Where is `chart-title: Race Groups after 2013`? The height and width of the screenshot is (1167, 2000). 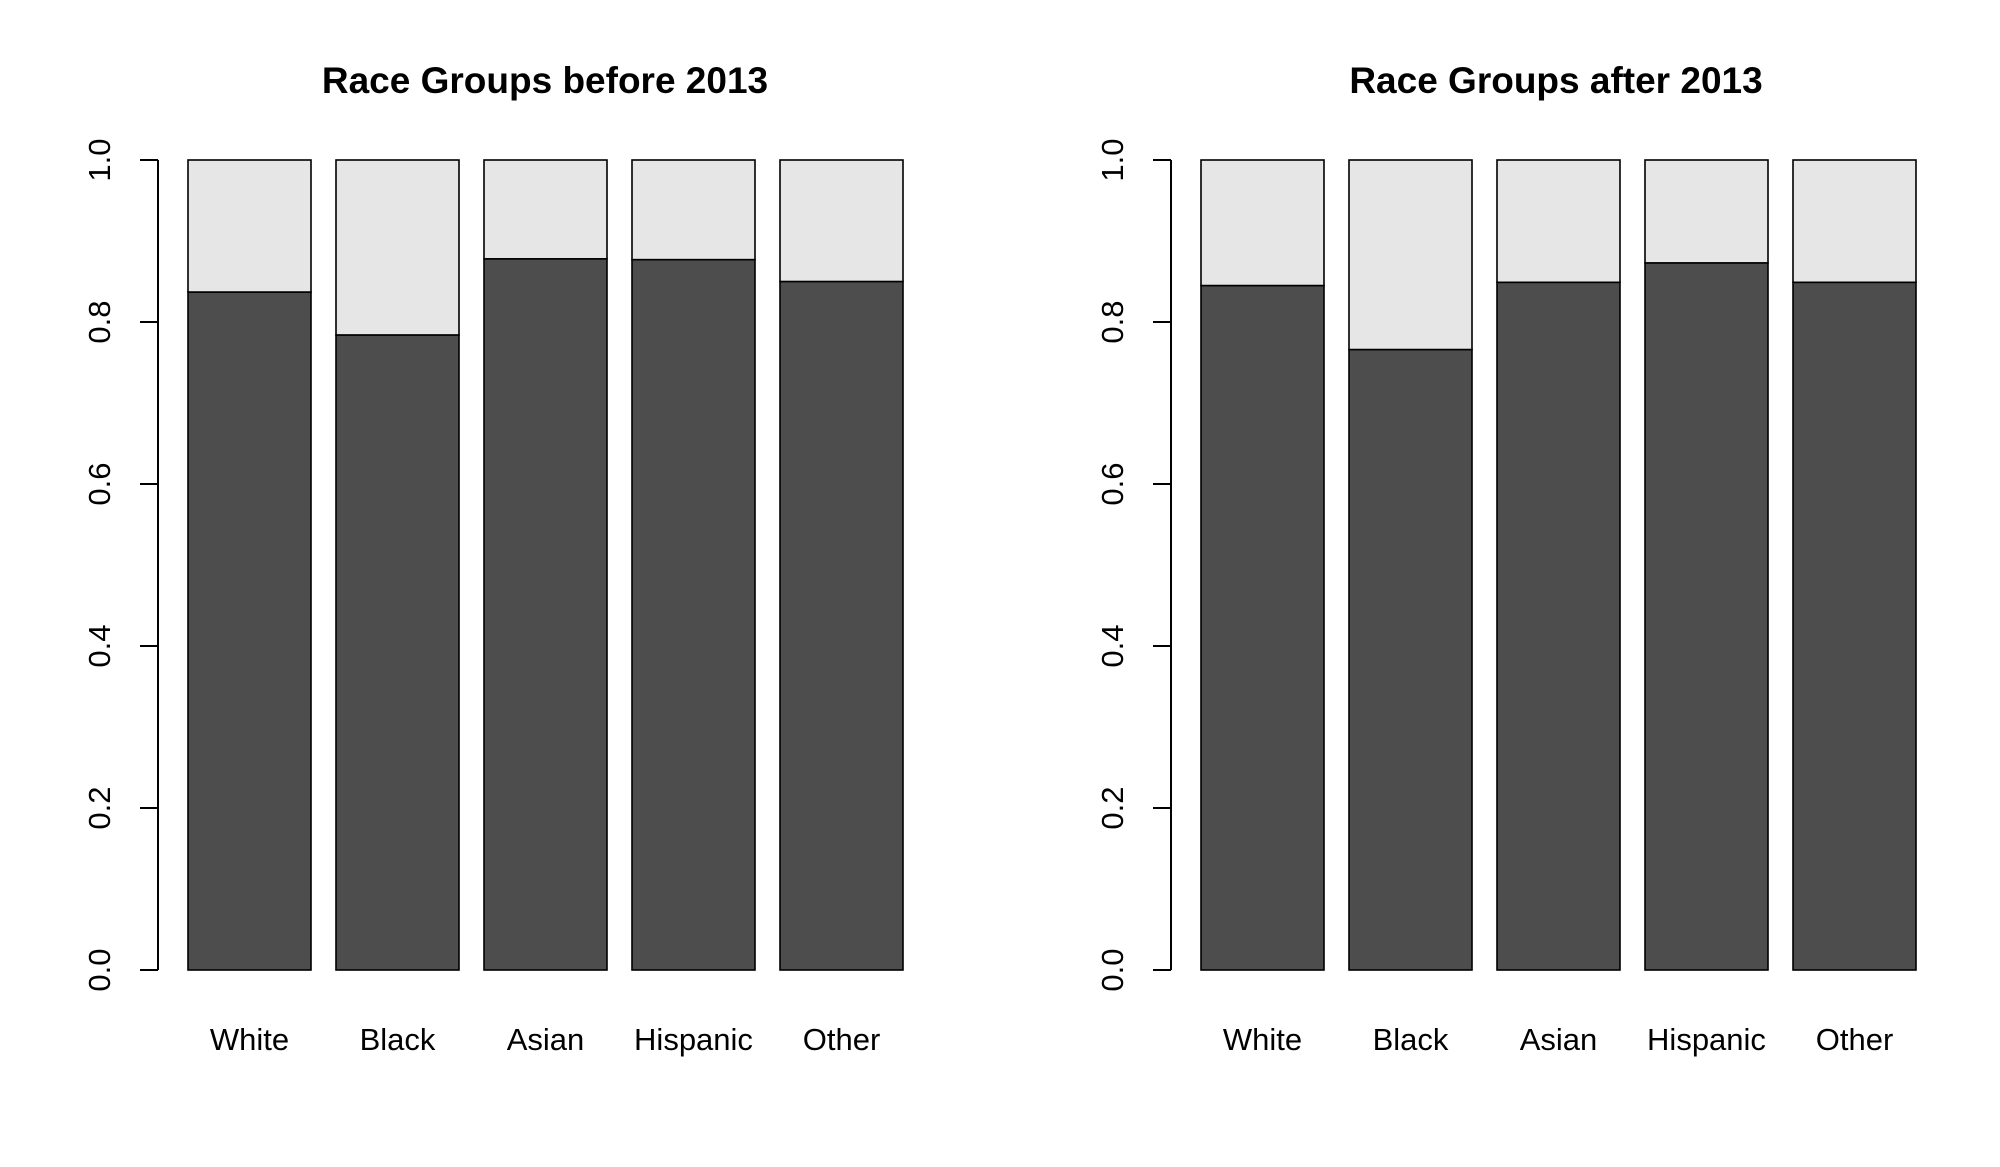 chart-title: Race Groups after 2013 is located at coordinates (1555, 80).